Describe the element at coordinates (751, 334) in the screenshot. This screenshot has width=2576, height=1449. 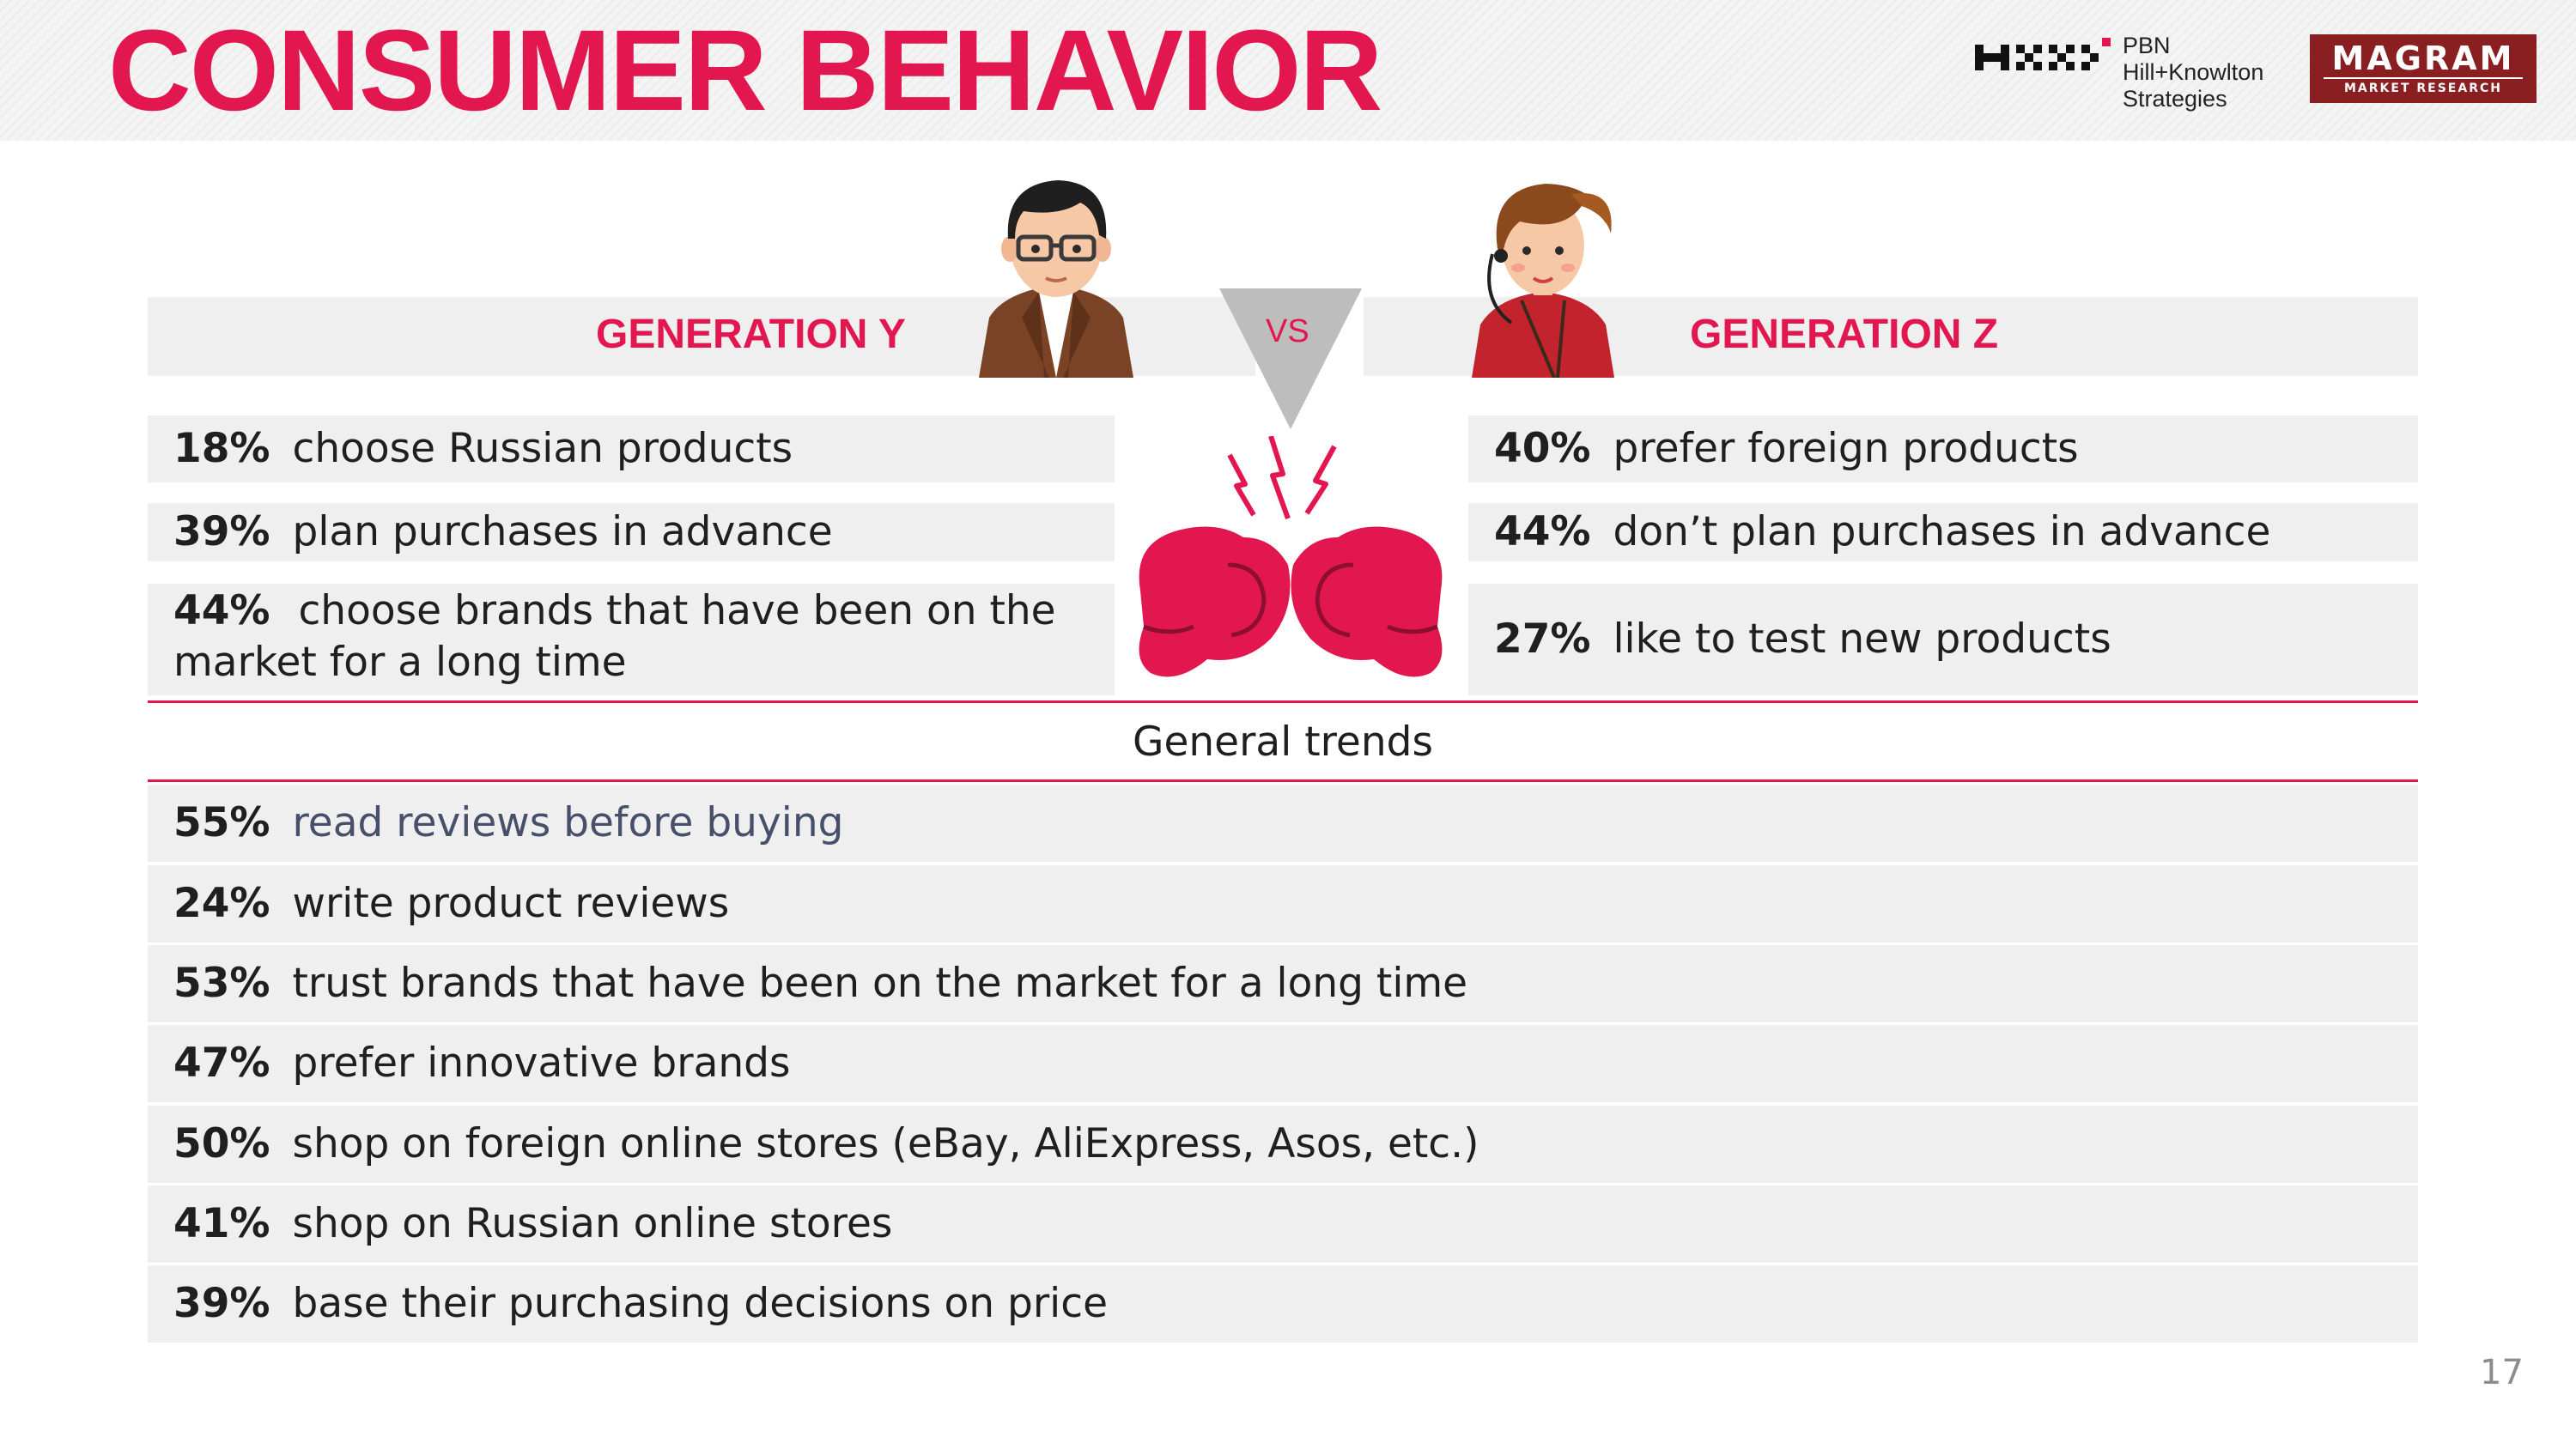
I see `generation-y-title: GENERATION Y` at that location.